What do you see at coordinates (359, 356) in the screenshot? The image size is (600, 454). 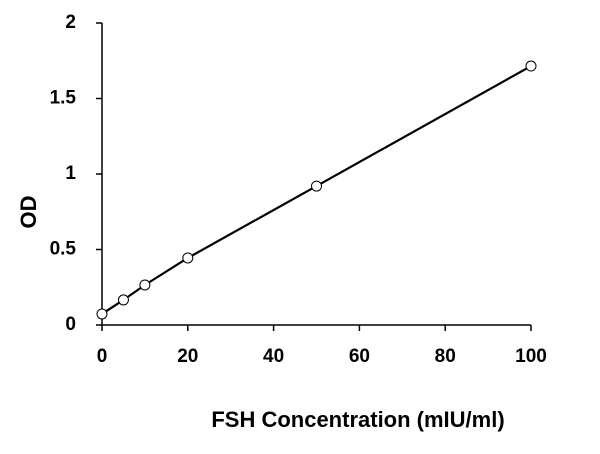 I see `x-tick-label: 60` at bounding box center [359, 356].